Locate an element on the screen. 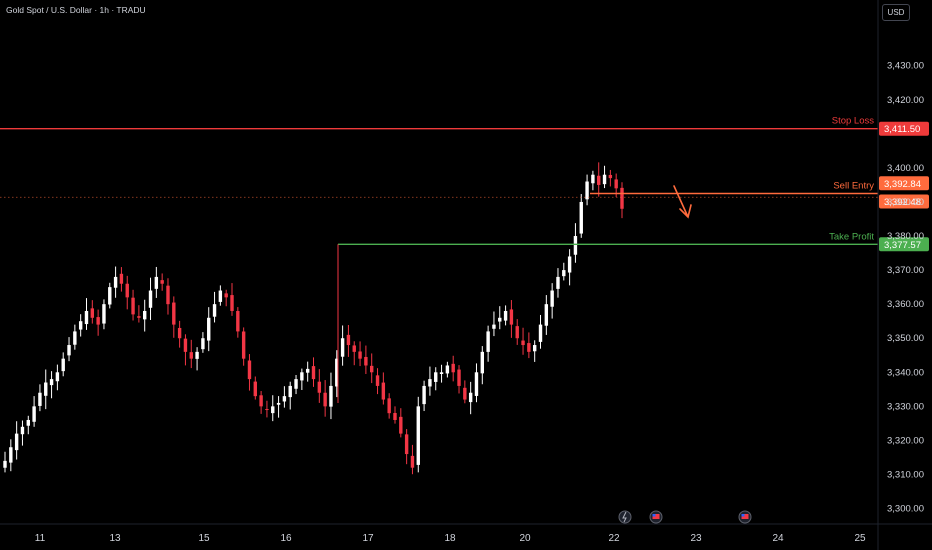  x-tick-label: 13 is located at coordinates (115, 538).